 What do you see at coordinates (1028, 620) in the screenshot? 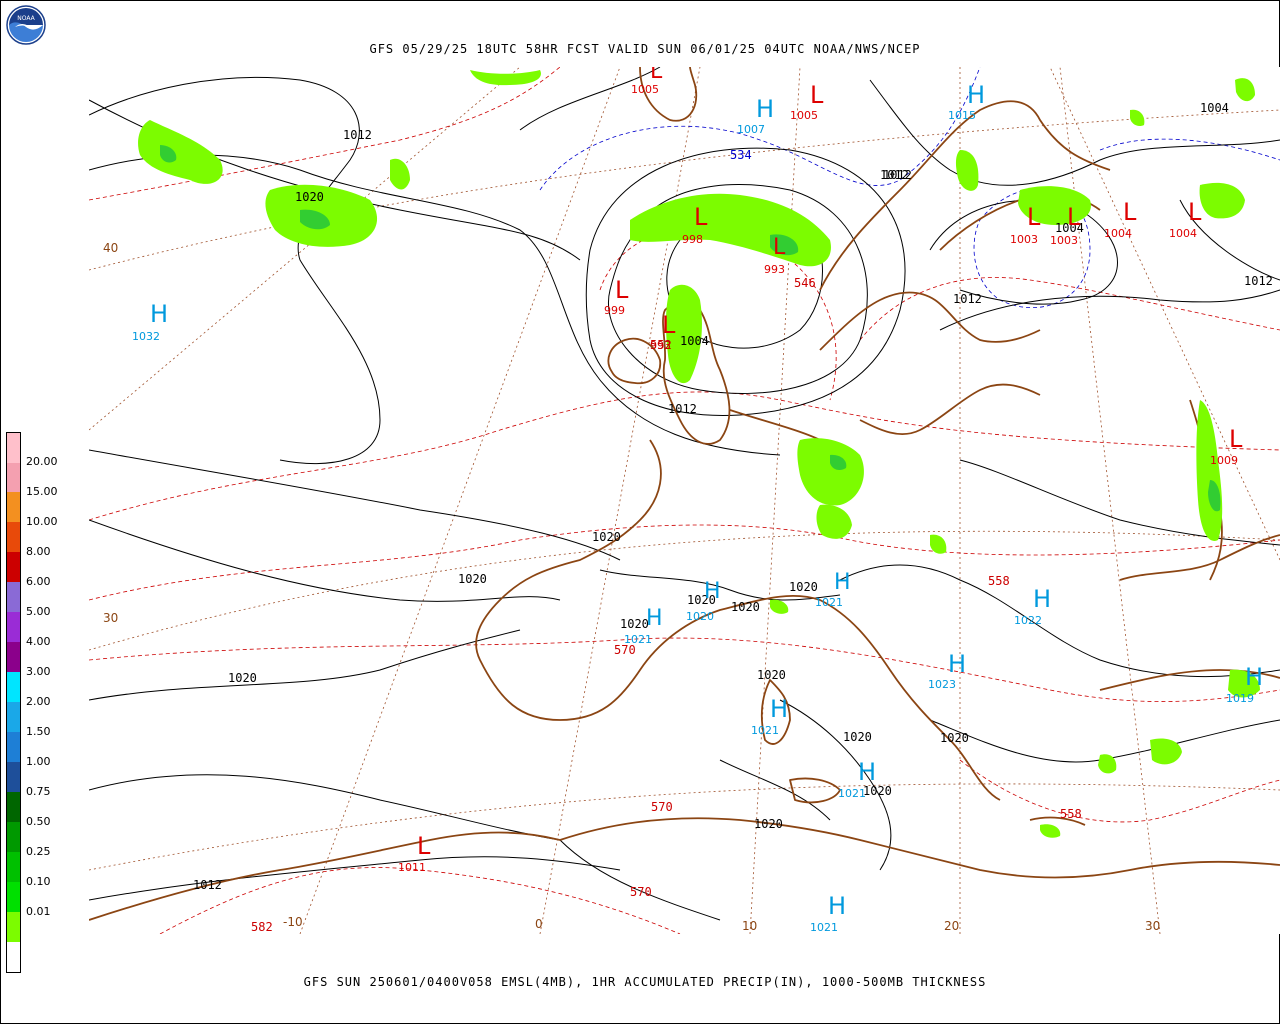
I see `svg-text: 1022` at bounding box center [1028, 620].